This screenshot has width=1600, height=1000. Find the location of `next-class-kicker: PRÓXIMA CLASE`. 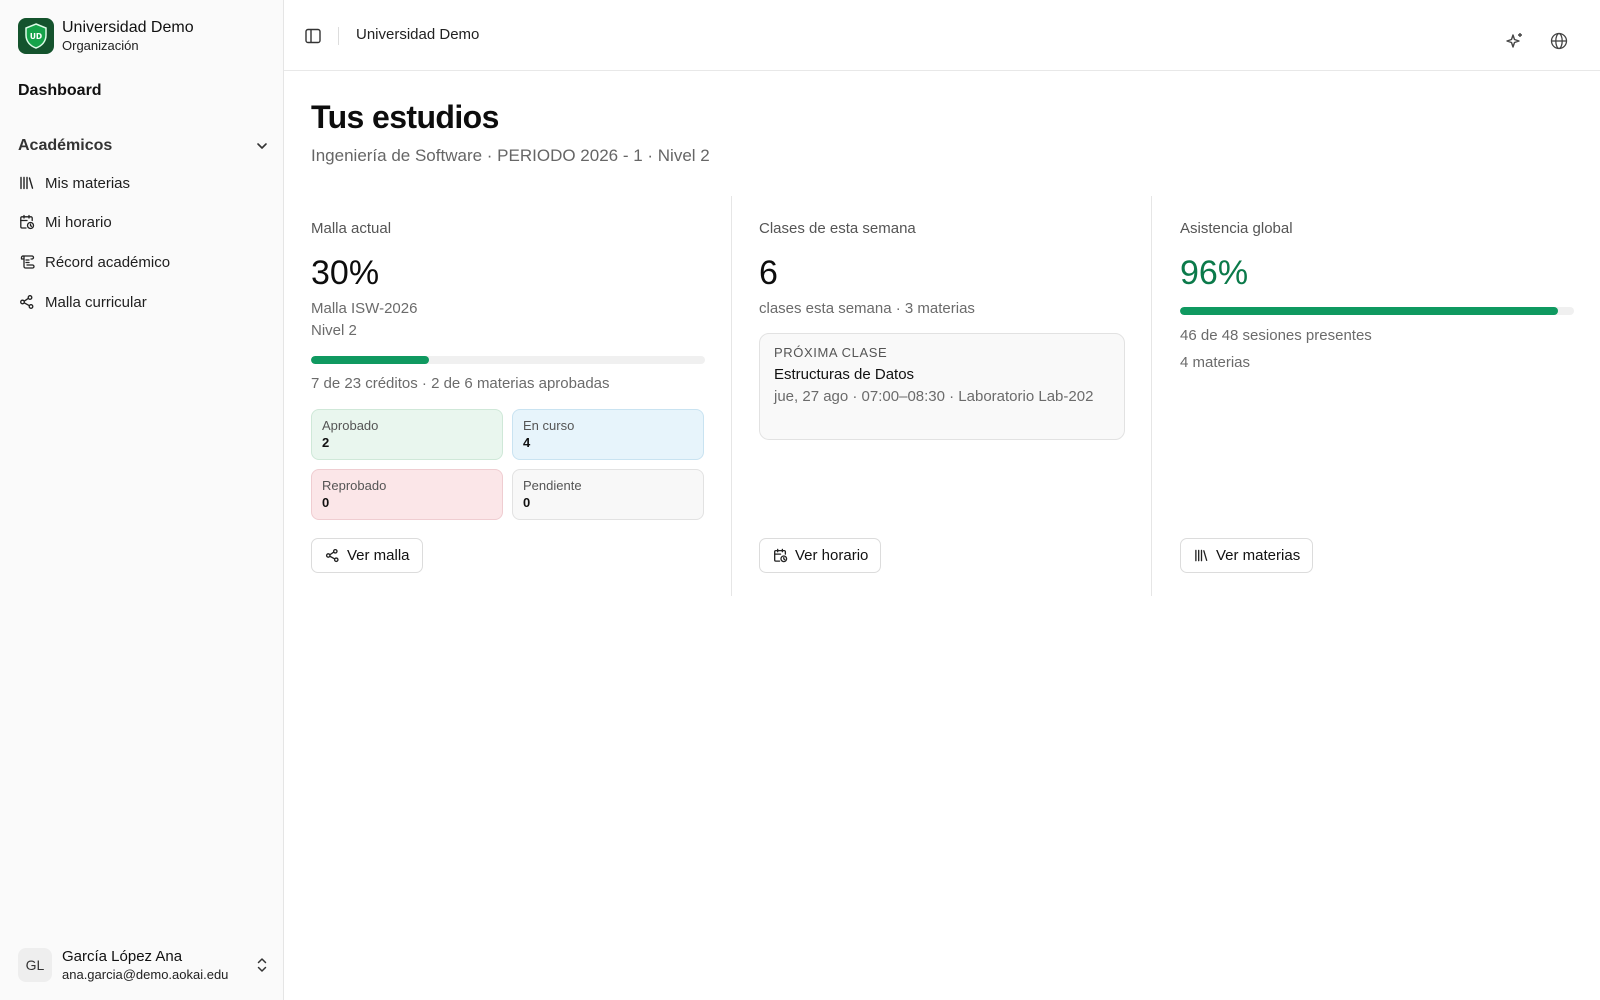

next-class-kicker: PRÓXIMA CLASE is located at coordinates (831, 352).